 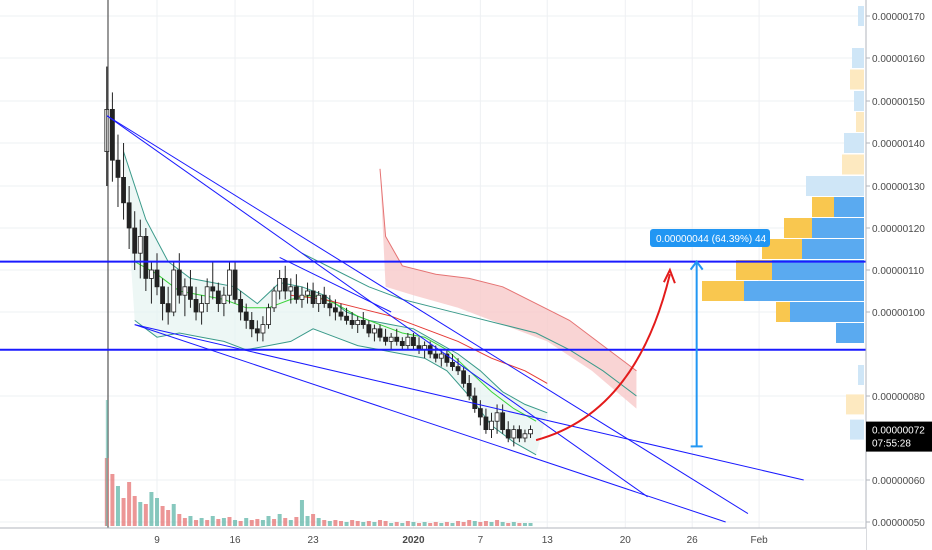 I want to click on measure-label-bg, so click(x=710, y=238).